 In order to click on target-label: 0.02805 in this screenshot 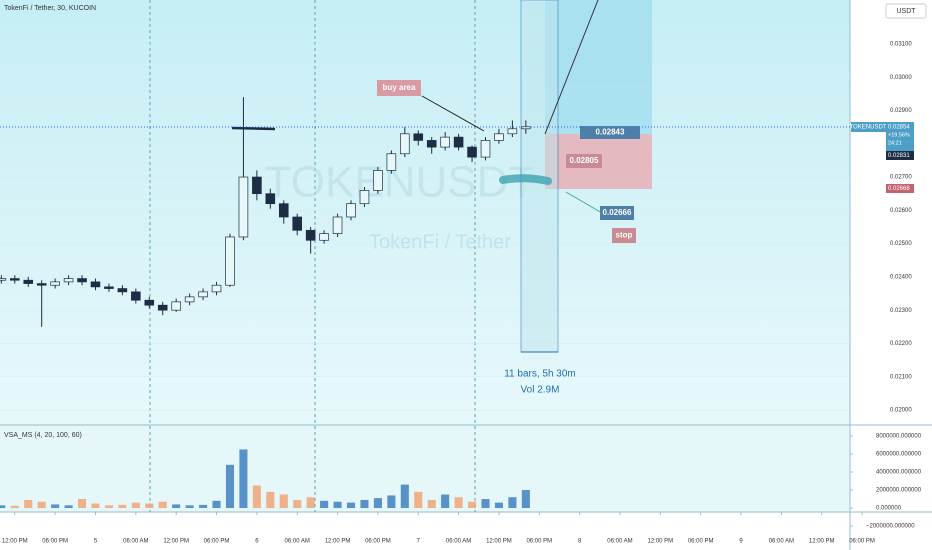, I will do `click(584, 160)`.